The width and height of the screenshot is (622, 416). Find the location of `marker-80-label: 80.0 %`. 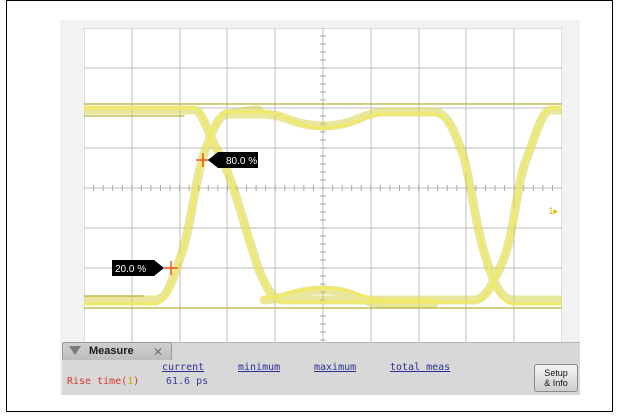

marker-80-label: 80.0 % is located at coordinates (233, 160).